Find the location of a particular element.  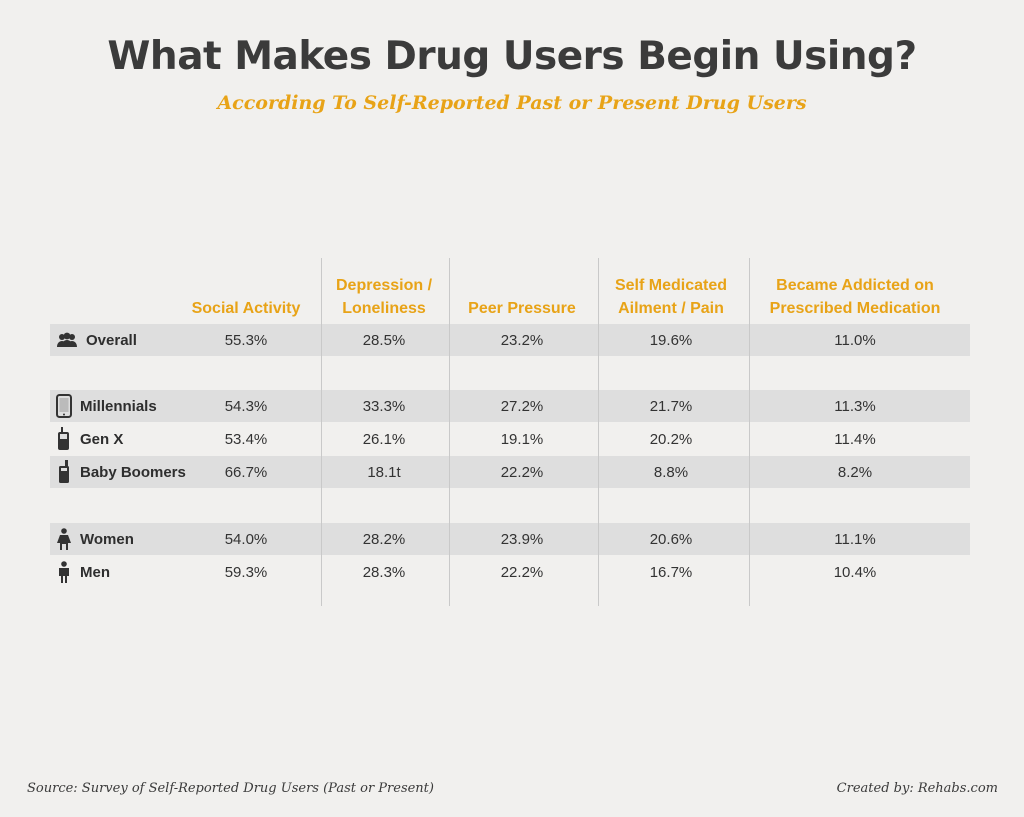

row-label: Women is located at coordinates (95, 539).